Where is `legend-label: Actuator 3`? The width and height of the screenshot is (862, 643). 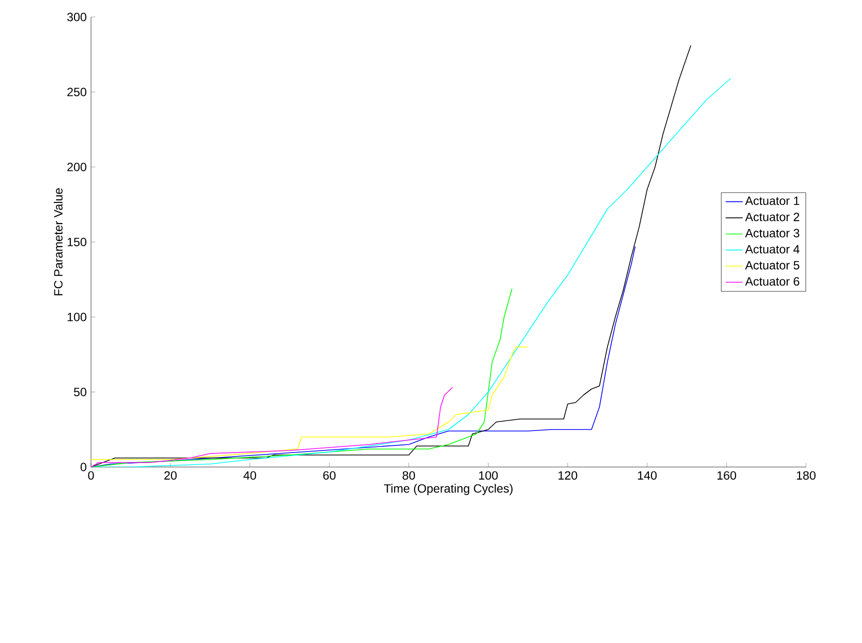
legend-label: Actuator 3 is located at coordinates (772, 233).